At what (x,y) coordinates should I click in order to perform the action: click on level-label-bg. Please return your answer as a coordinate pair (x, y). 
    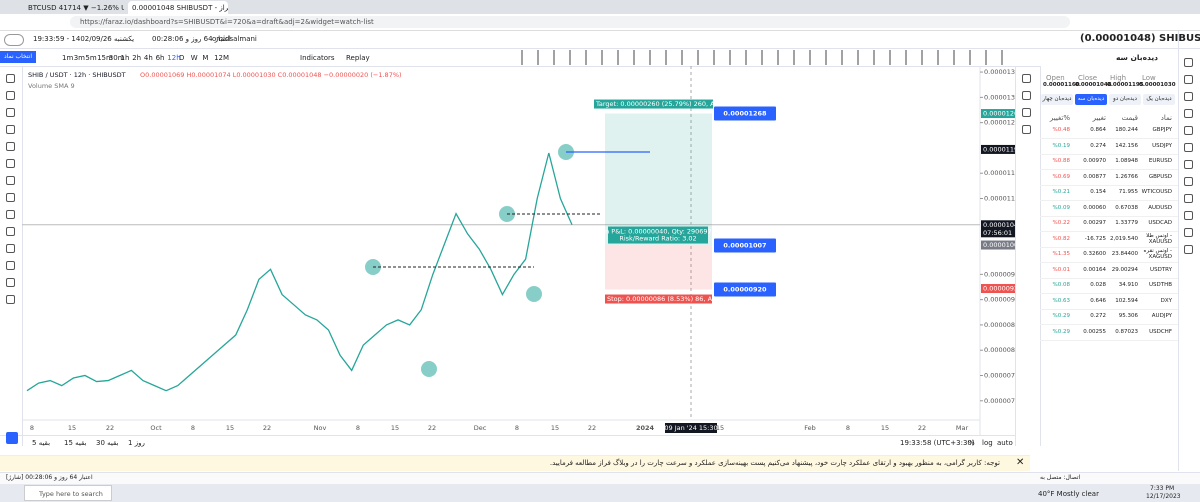
    Looking at the image, I should click on (745, 113).